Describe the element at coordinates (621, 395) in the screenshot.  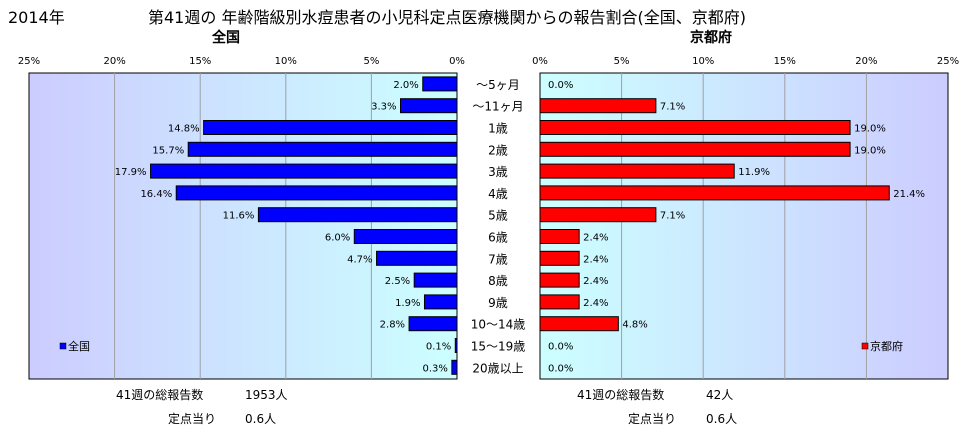
I see `right-total-label: 41週の総報告数` at that location.